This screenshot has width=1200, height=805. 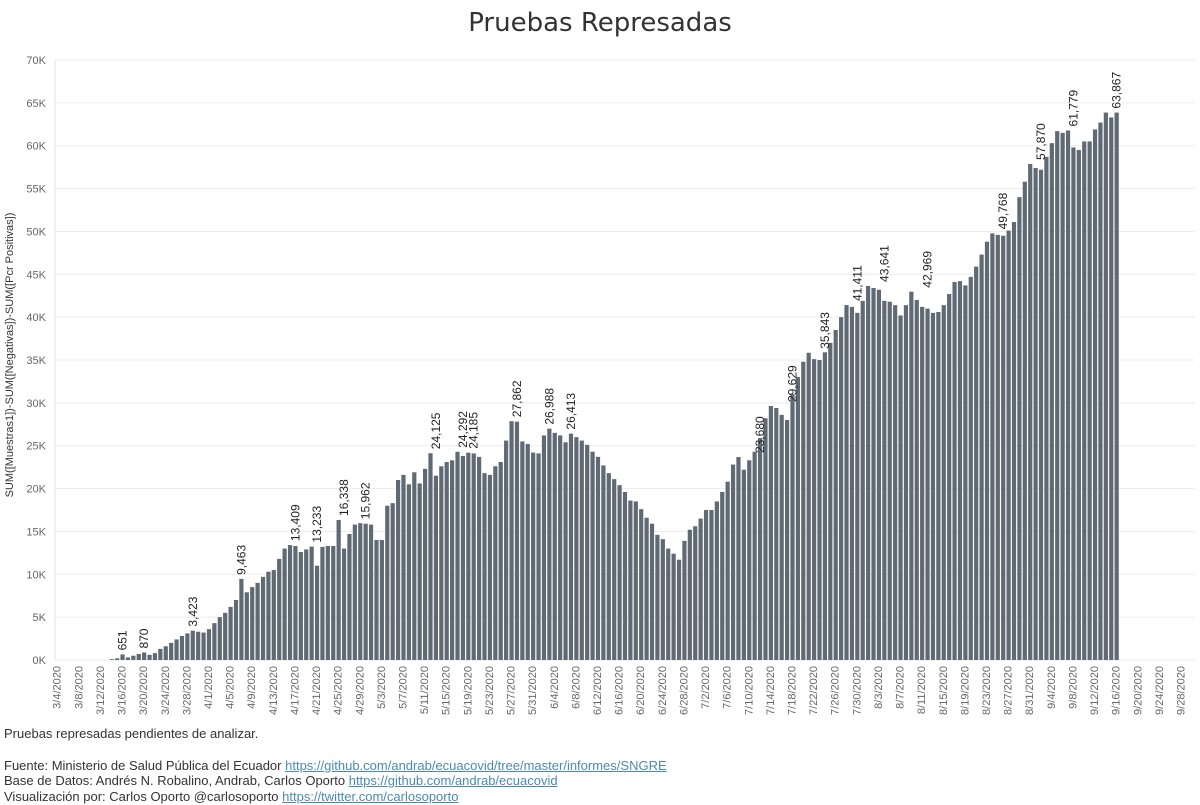 I want to click on x-tick-label: 5/19/2020, so click(x=468, y=690).